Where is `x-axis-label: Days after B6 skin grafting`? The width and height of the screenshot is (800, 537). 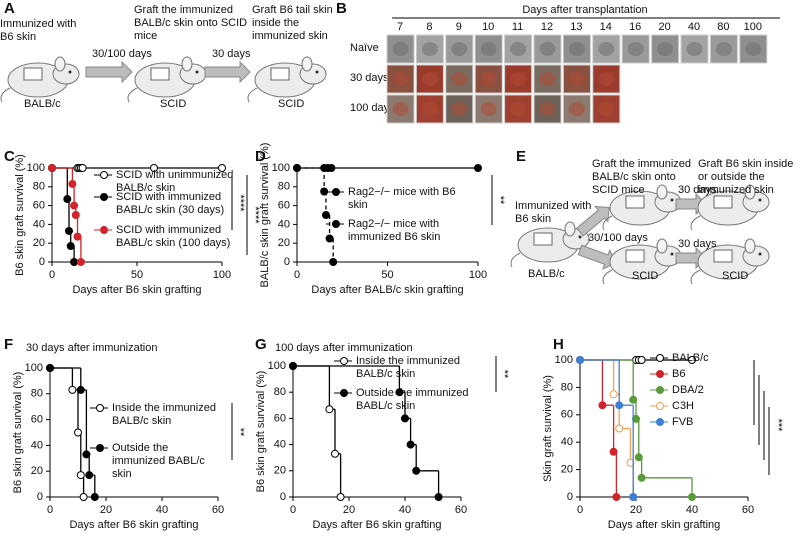 x-axis-label: Days after B6 skin grafting is located at coordinates (136, 290).